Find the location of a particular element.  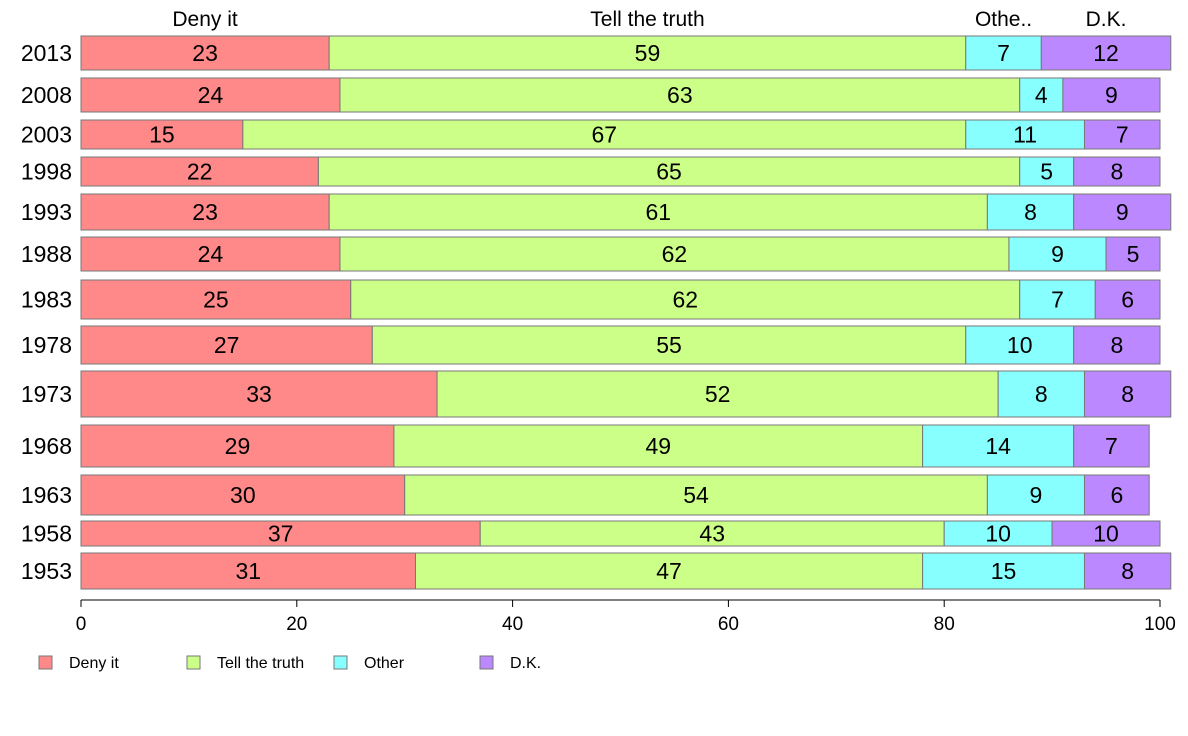

y-tick-label: 2003 is located at coordinates (46, 135).